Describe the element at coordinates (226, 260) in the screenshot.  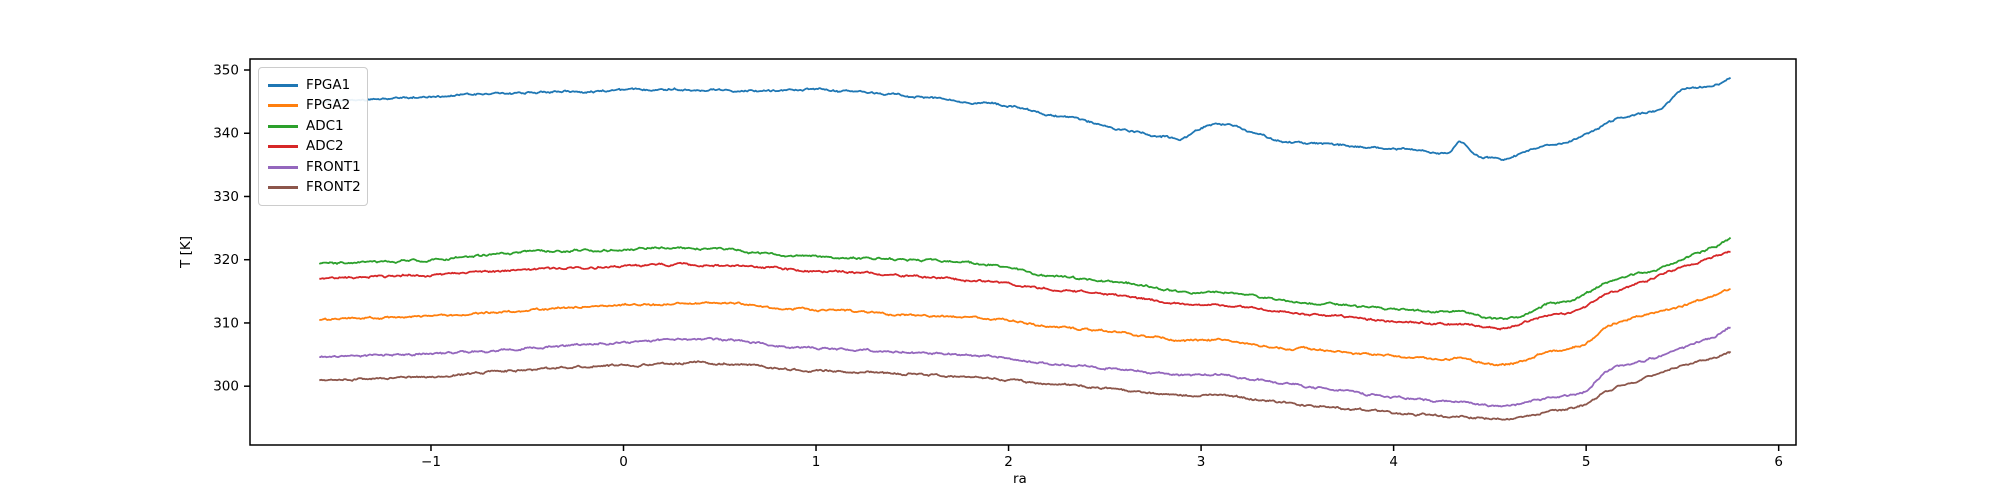
I see `y-axis-tick-label: 320` at that location.